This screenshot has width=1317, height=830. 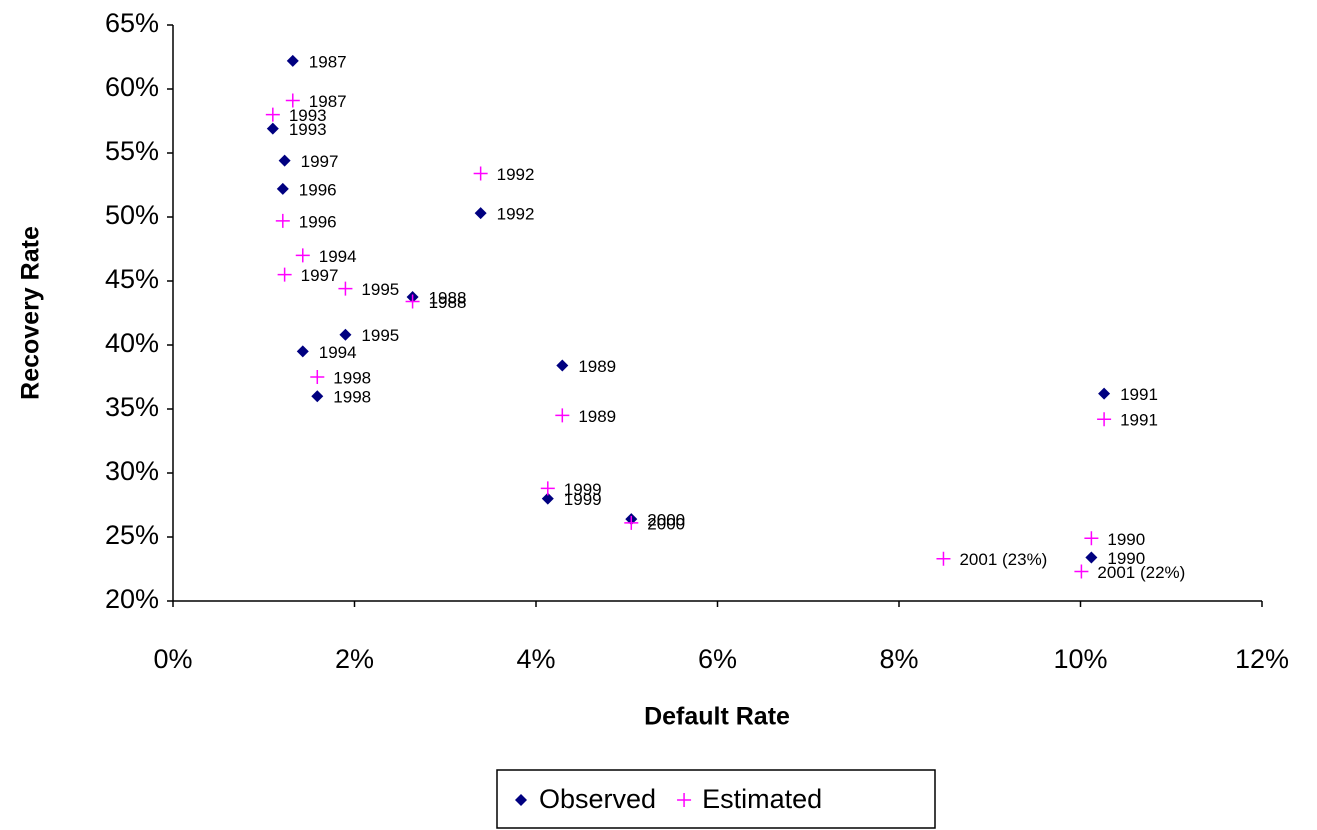 What do you see at coordinates (1262, 659) in the screenshot?
I see `x-tick-label: 12%` at bounding box center [1262, 659].